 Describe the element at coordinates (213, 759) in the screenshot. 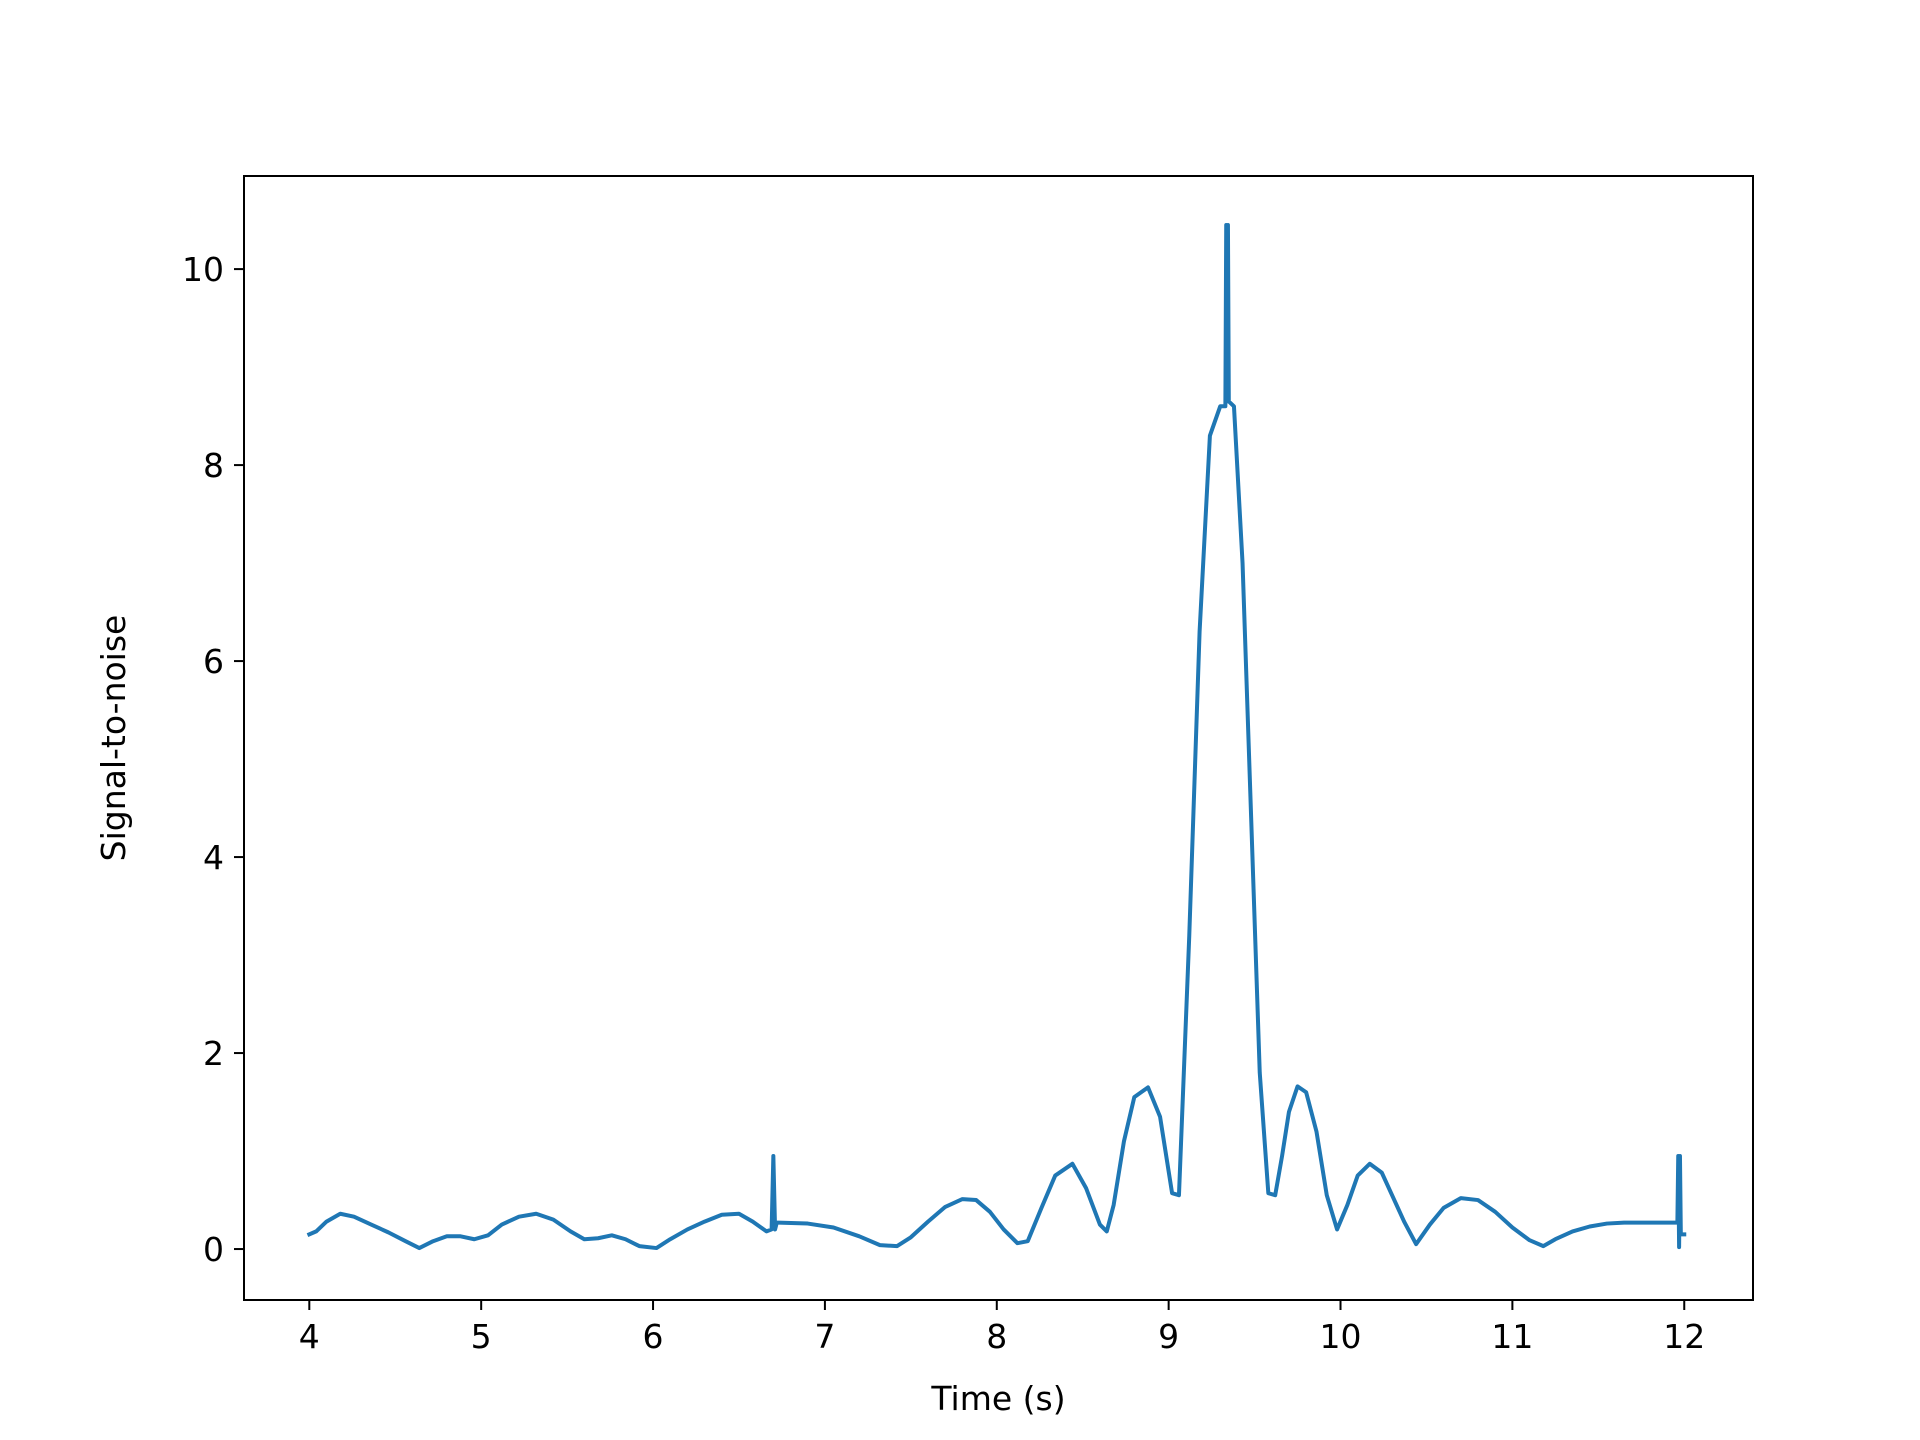

I see `y-axis-ticks: 0 2 4 6 8 10` at that location.